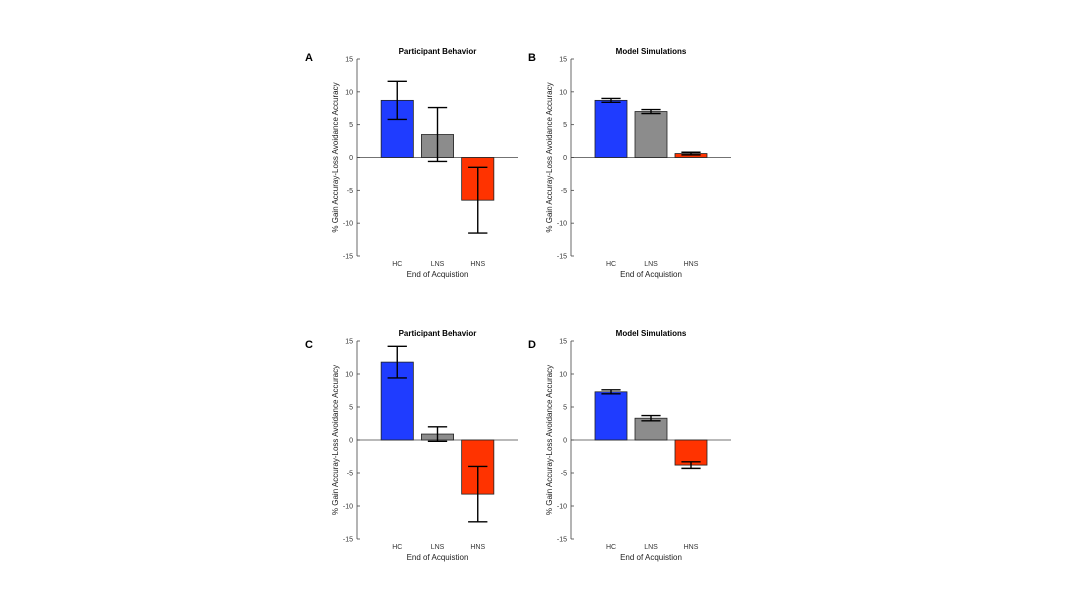  Describe the element at coordinates (532, 58) in the screenshot. I see `panel-letter: B` at that location.